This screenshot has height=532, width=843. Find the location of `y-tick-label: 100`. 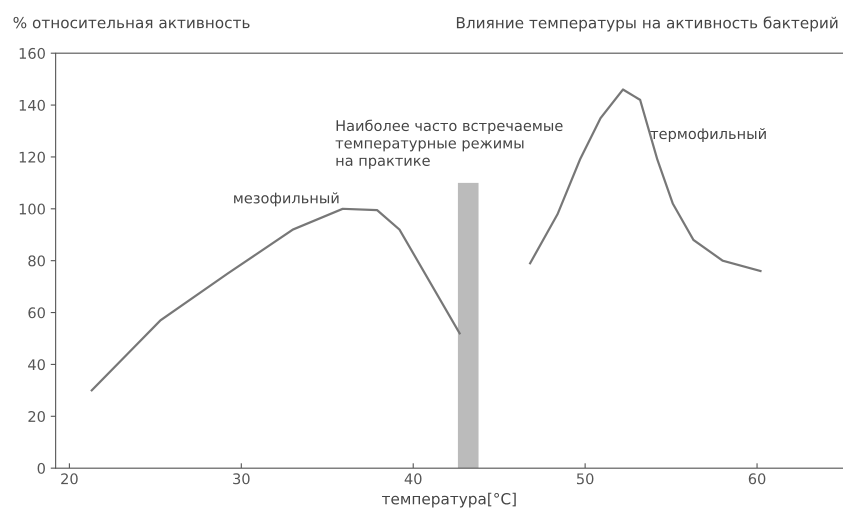

y-tick-label: 100 is located at coordinates (32, 209).